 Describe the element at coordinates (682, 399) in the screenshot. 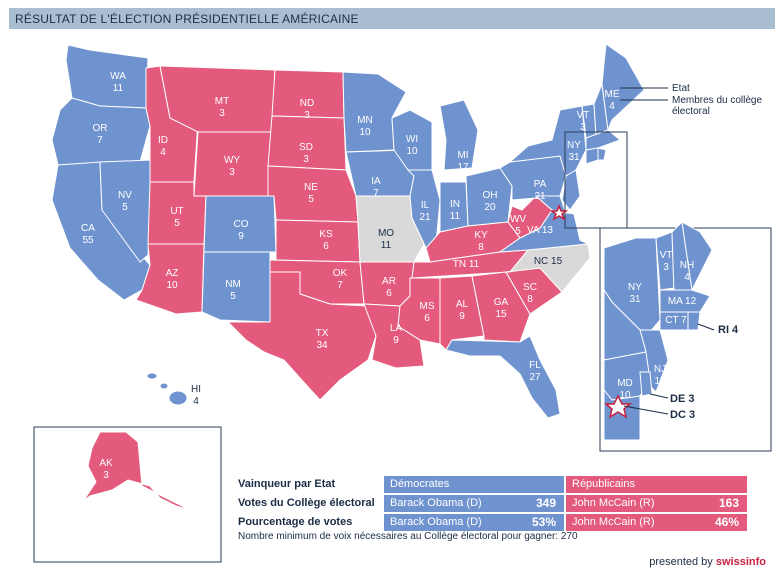

I see `inset-label-DE: DE 3` at that location.